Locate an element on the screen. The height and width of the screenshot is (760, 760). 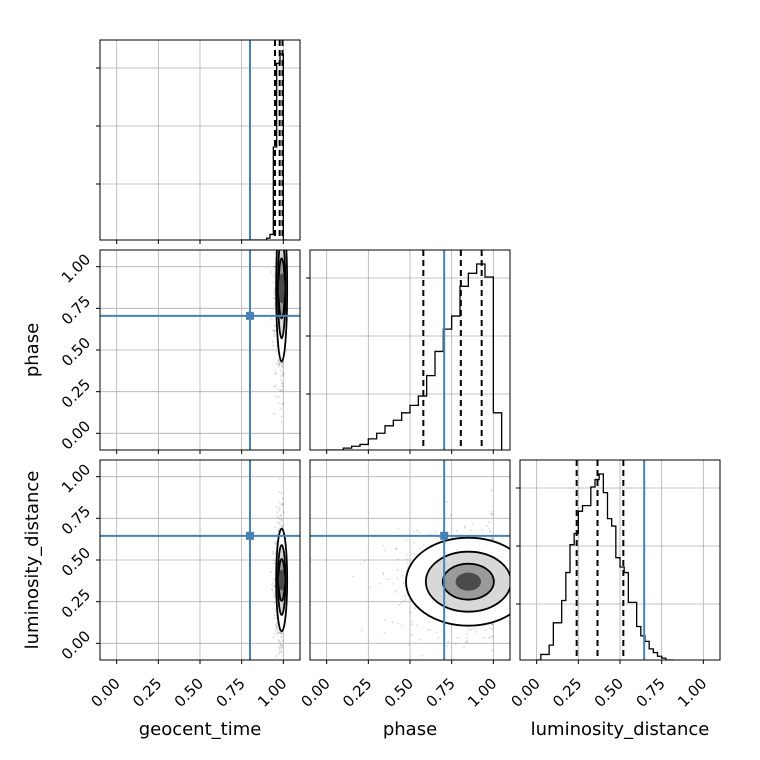
histogram-steps-phase is located at coordinates (414, 356).